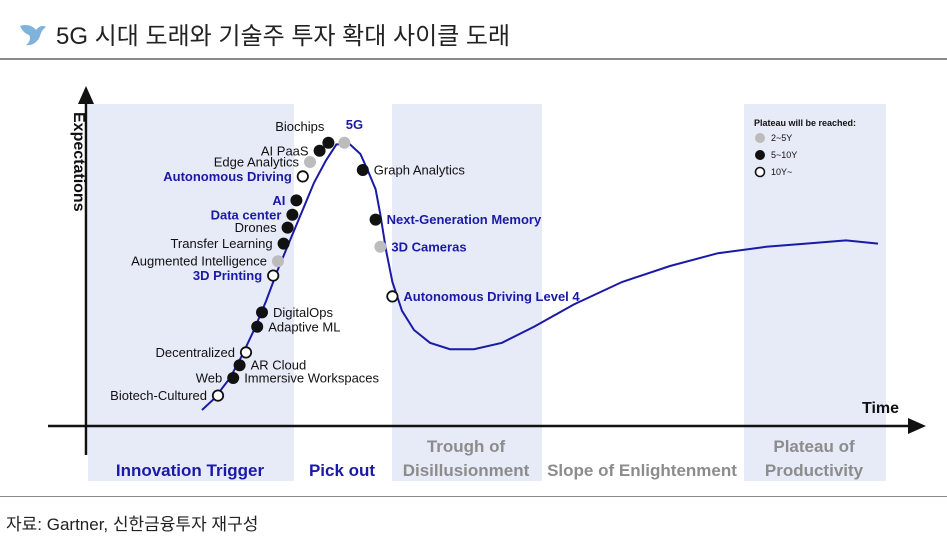  What do you see at coordinates (805, 148) in the screenshot?
I see `legend: Plateau will be reached: 2~5Y 5~10Y 10Y~` at bounding box center [805, 148].